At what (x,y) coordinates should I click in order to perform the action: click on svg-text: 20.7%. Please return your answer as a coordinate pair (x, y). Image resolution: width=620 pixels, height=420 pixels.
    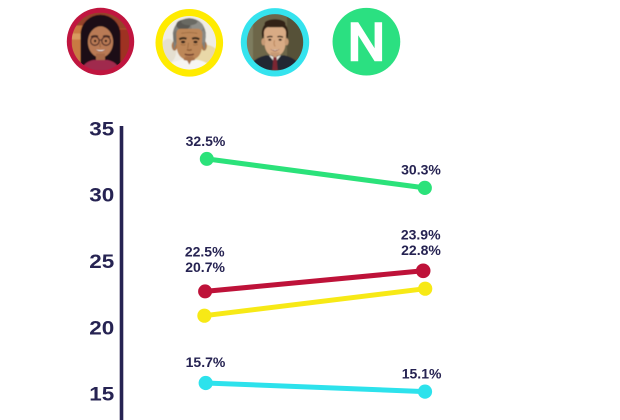
    Looking at the image, I should click on (205, 267).